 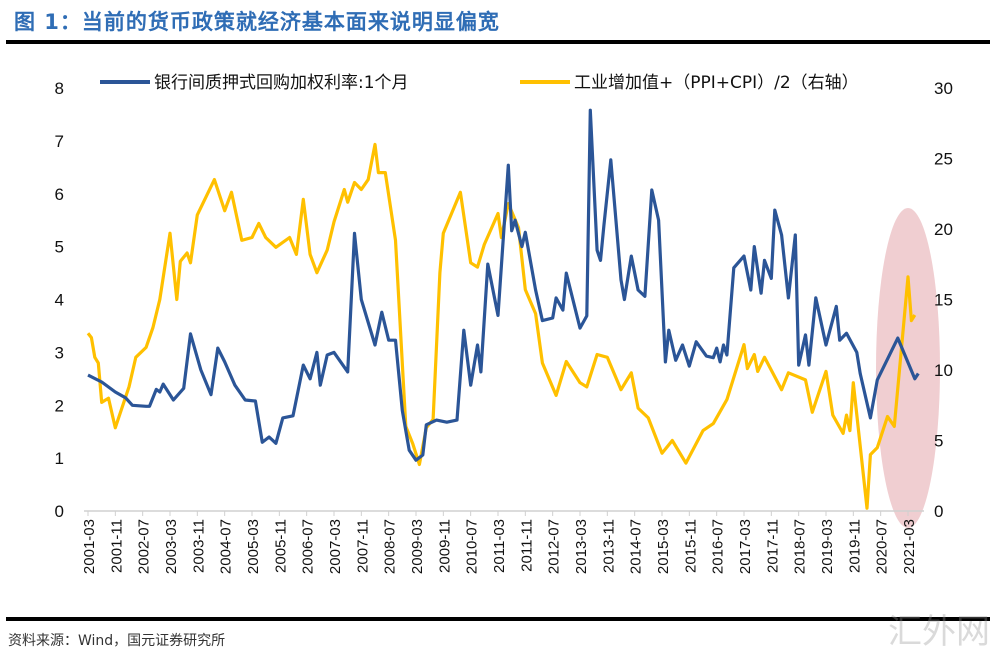 I want to click on y-right-tick-label: 30, so click(x=943, y=88).